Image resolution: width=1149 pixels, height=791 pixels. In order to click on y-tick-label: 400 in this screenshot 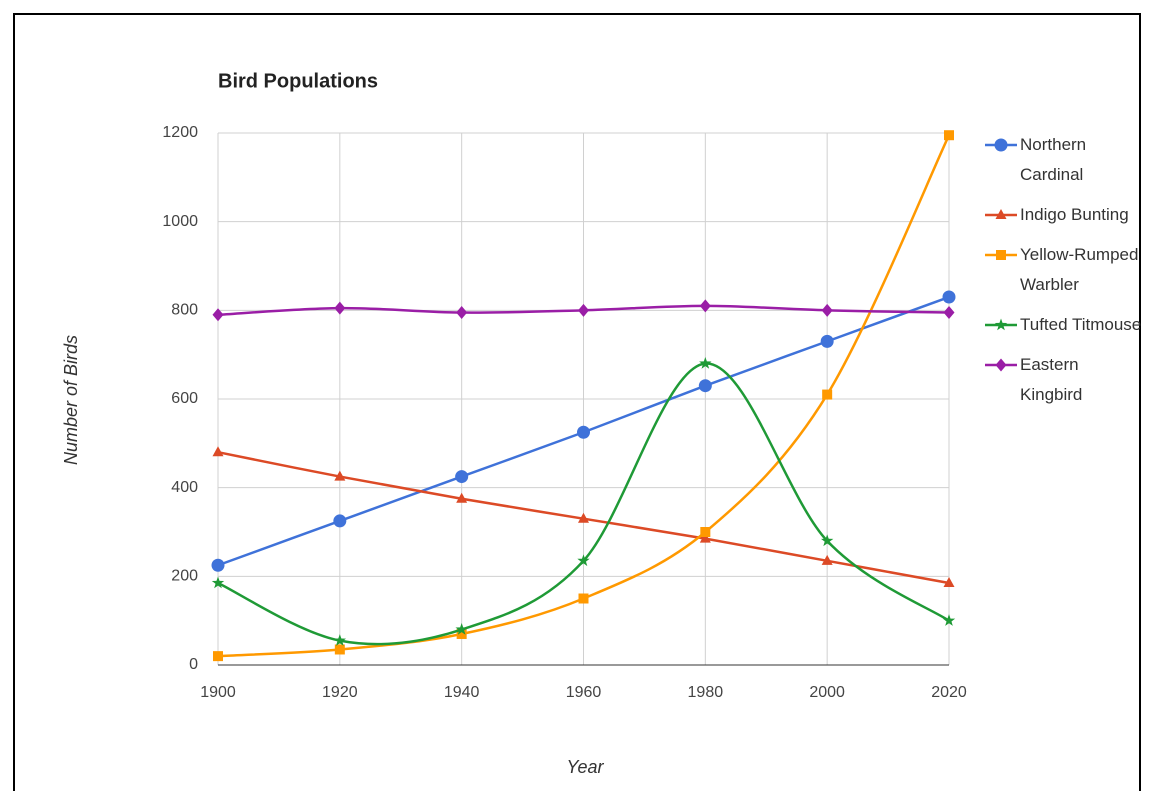, I will do `click(184, 487)`.